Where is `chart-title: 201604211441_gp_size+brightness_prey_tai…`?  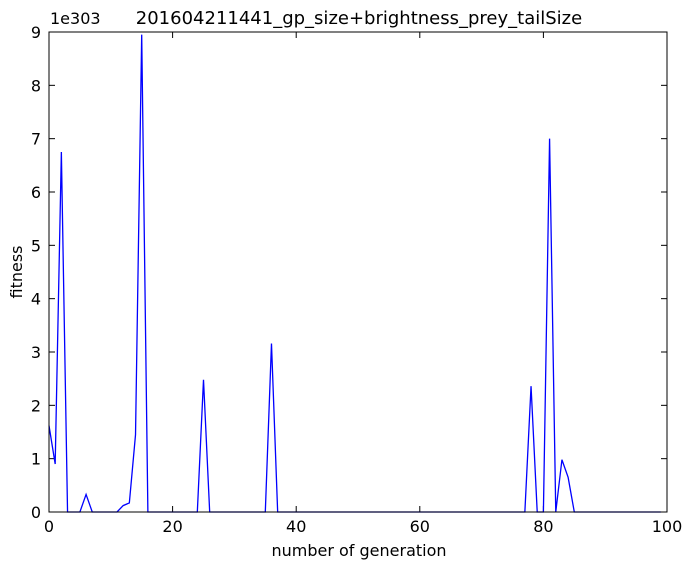 chart-title: 201604211441_gp_size+brightness_prey_tai… is located at coordinates (359, 18).